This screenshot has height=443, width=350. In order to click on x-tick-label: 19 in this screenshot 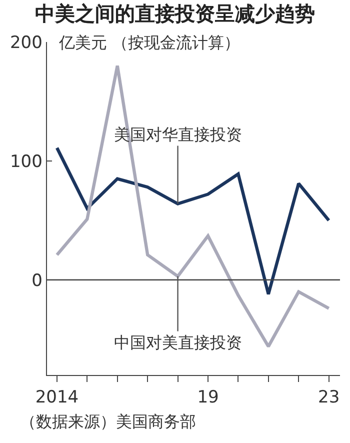, I will do `click(208, 398)`.